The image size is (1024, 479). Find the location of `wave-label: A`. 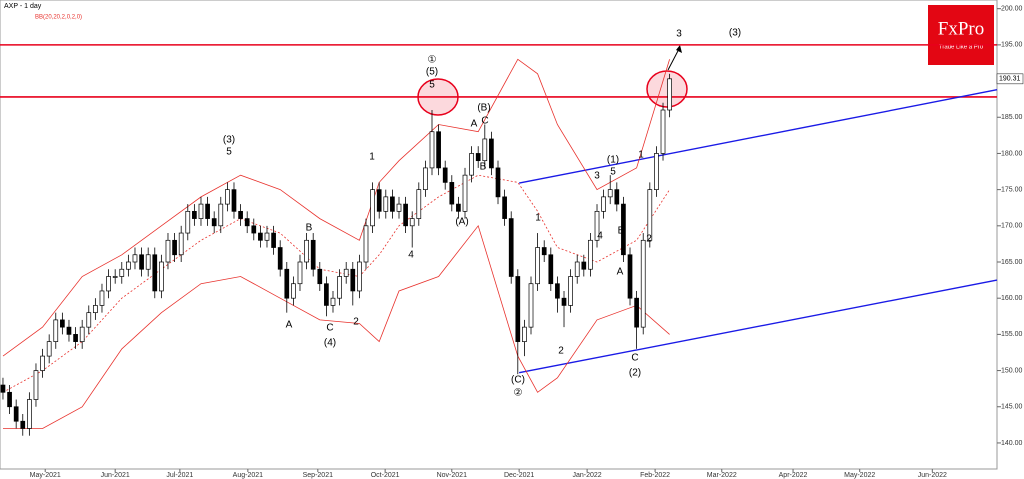

wave-label: A is located at coordinates (289, 325).